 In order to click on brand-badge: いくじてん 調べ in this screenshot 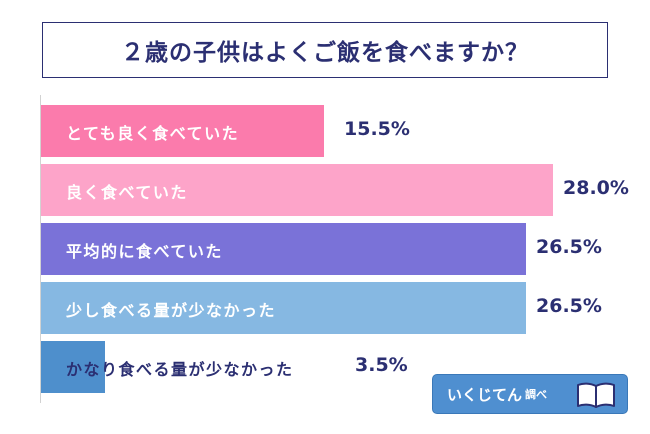, I will do `click(530, 394)`.